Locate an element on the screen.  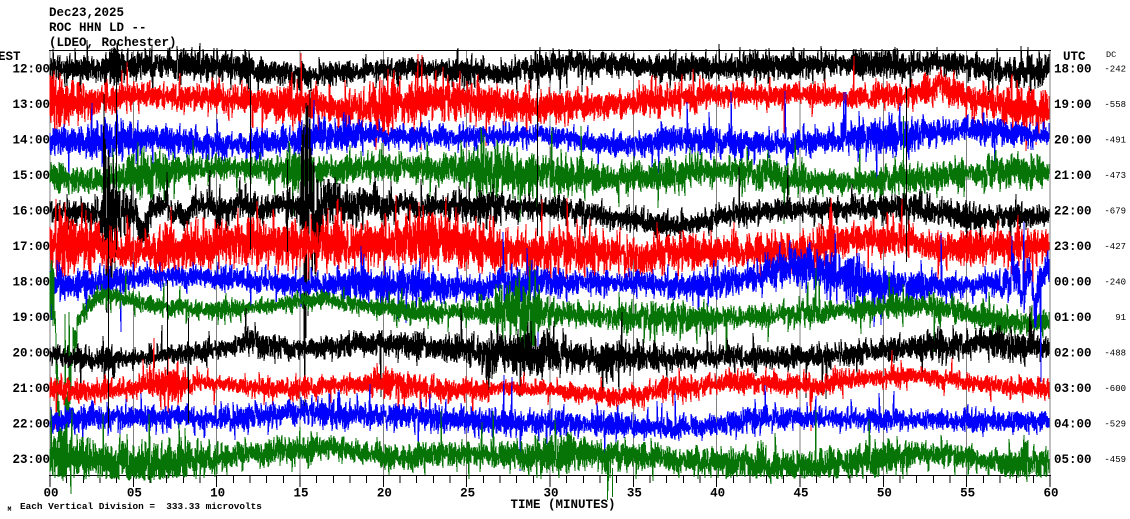
svg-text: 05 is located at coordinates (134, 494).